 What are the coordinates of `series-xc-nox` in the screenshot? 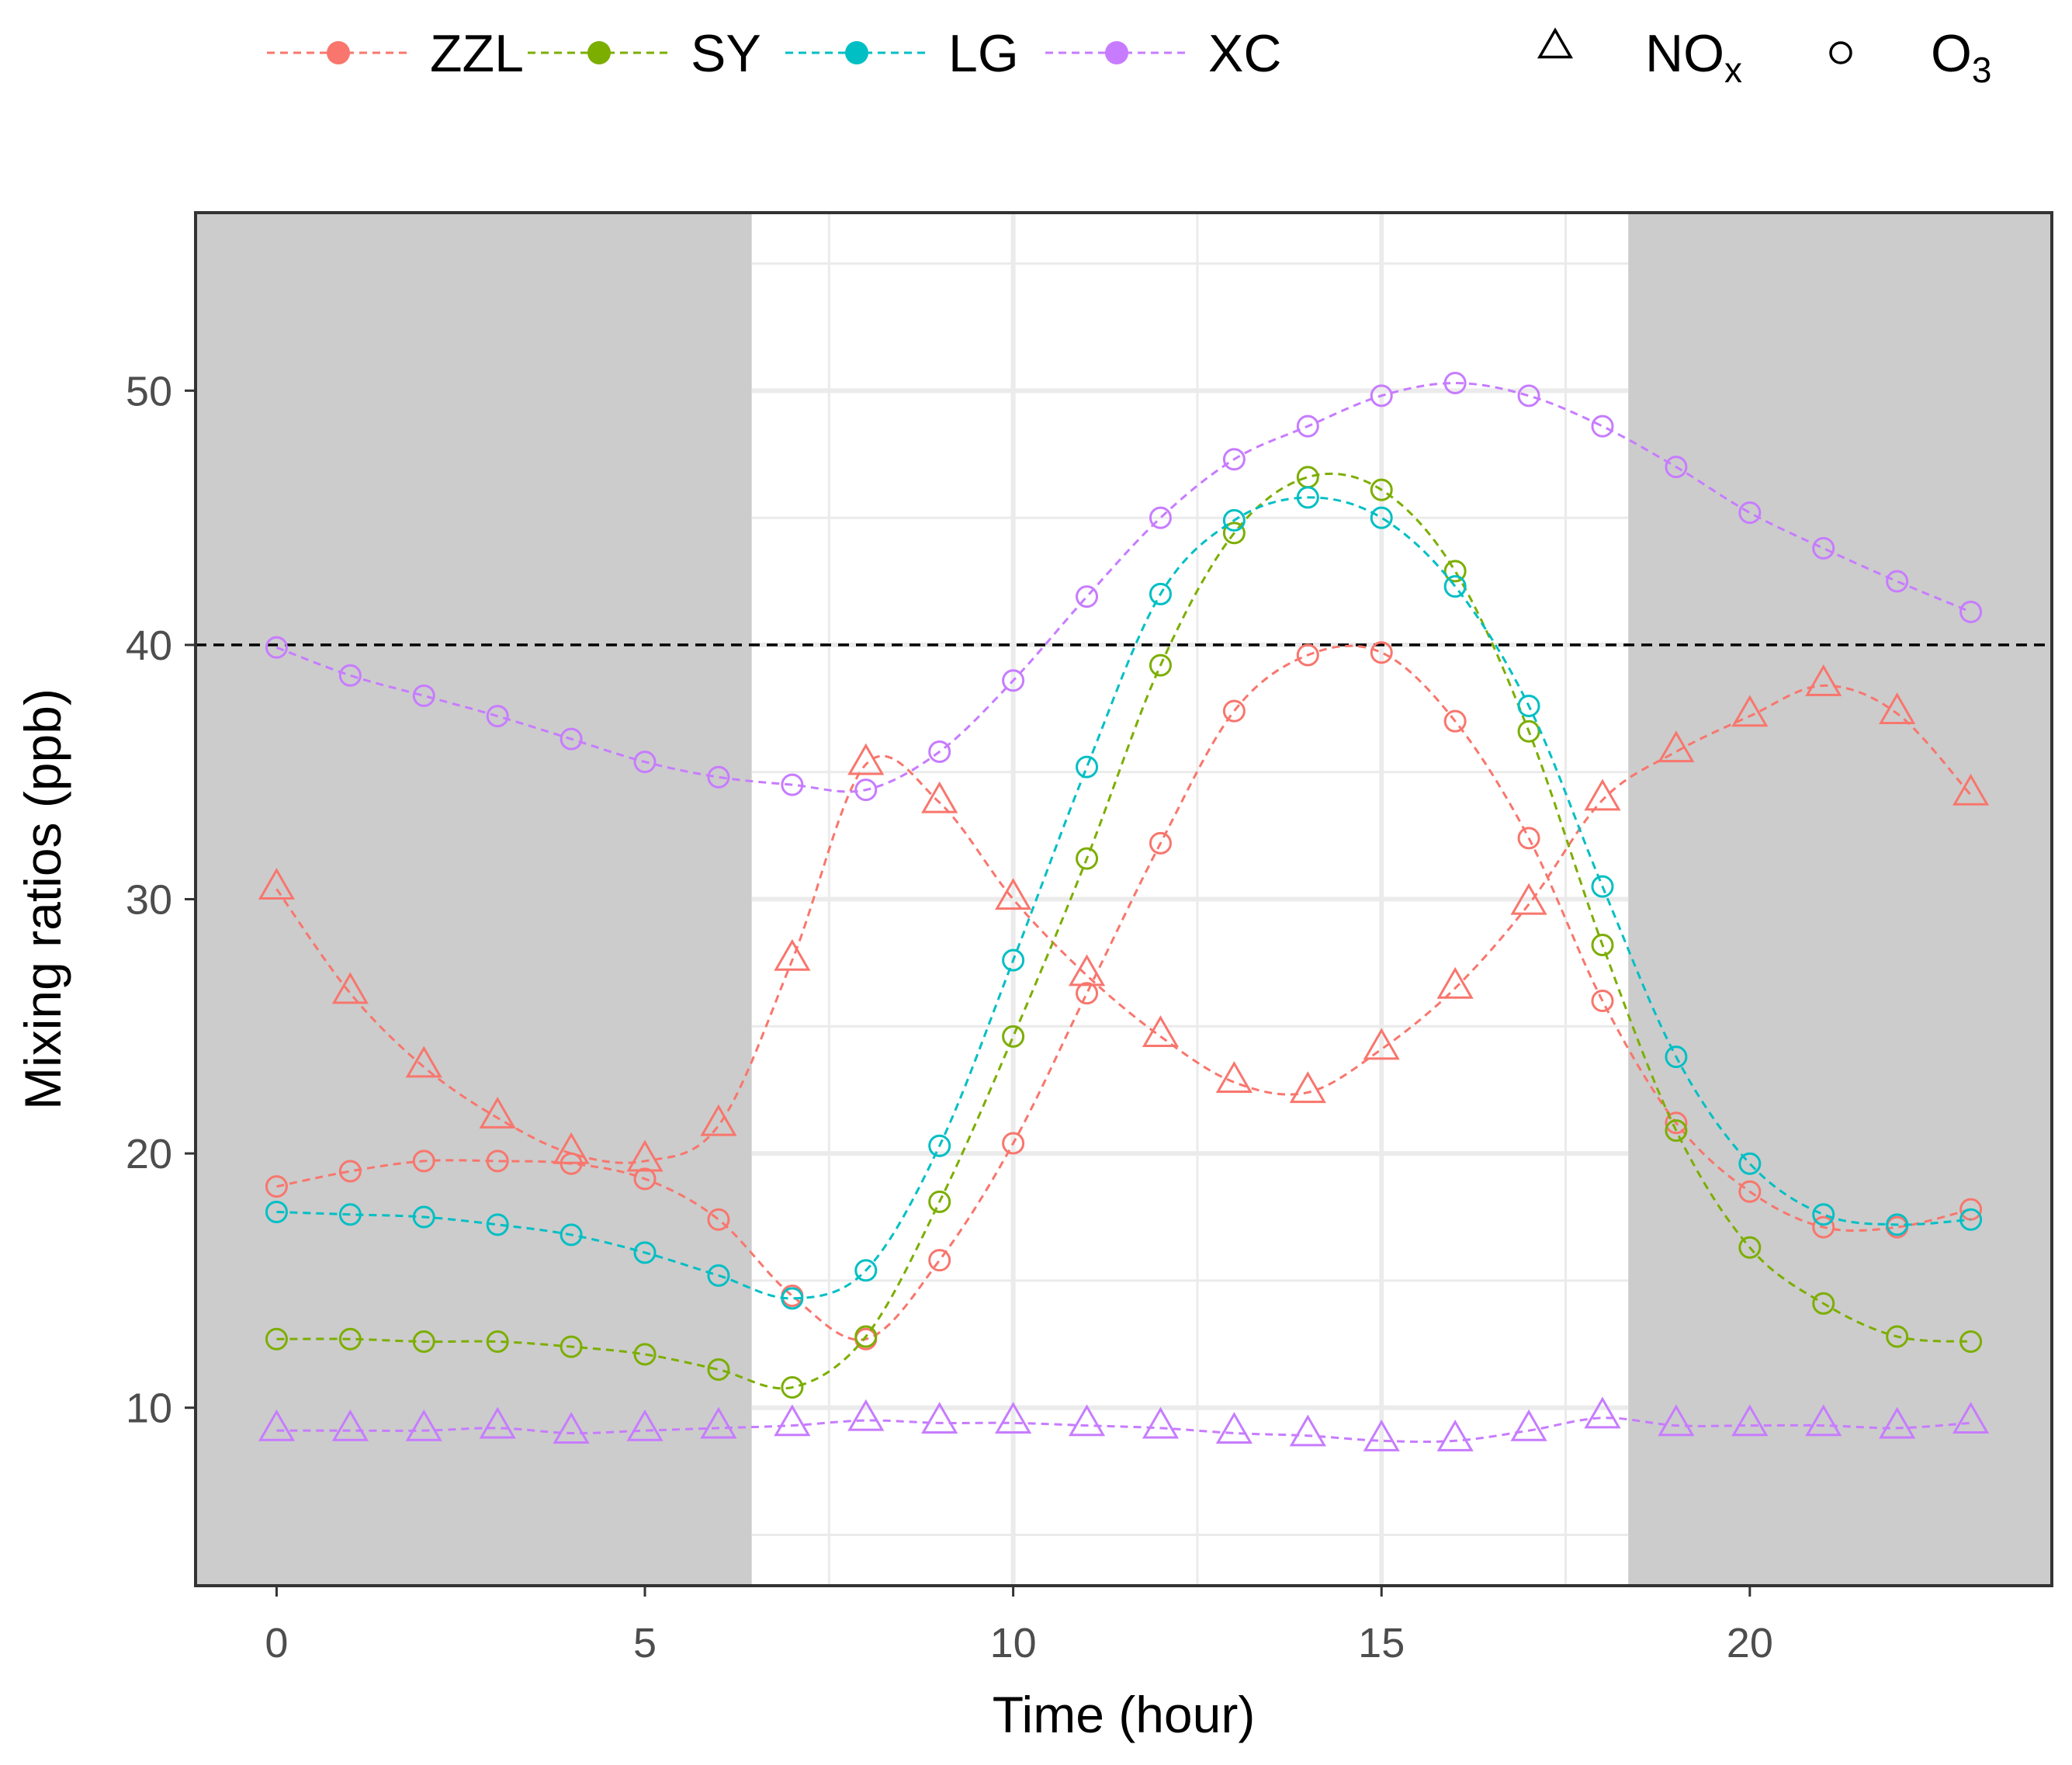 It's located at (1124, 1423).